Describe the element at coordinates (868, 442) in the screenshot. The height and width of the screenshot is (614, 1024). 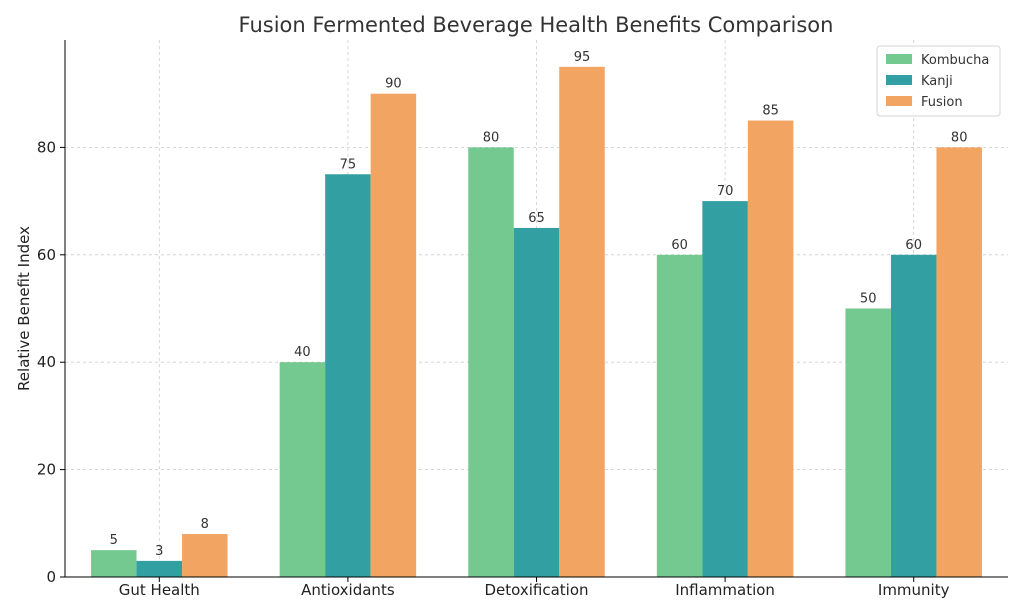
I see `bar-kombucha-immunity` at that location.